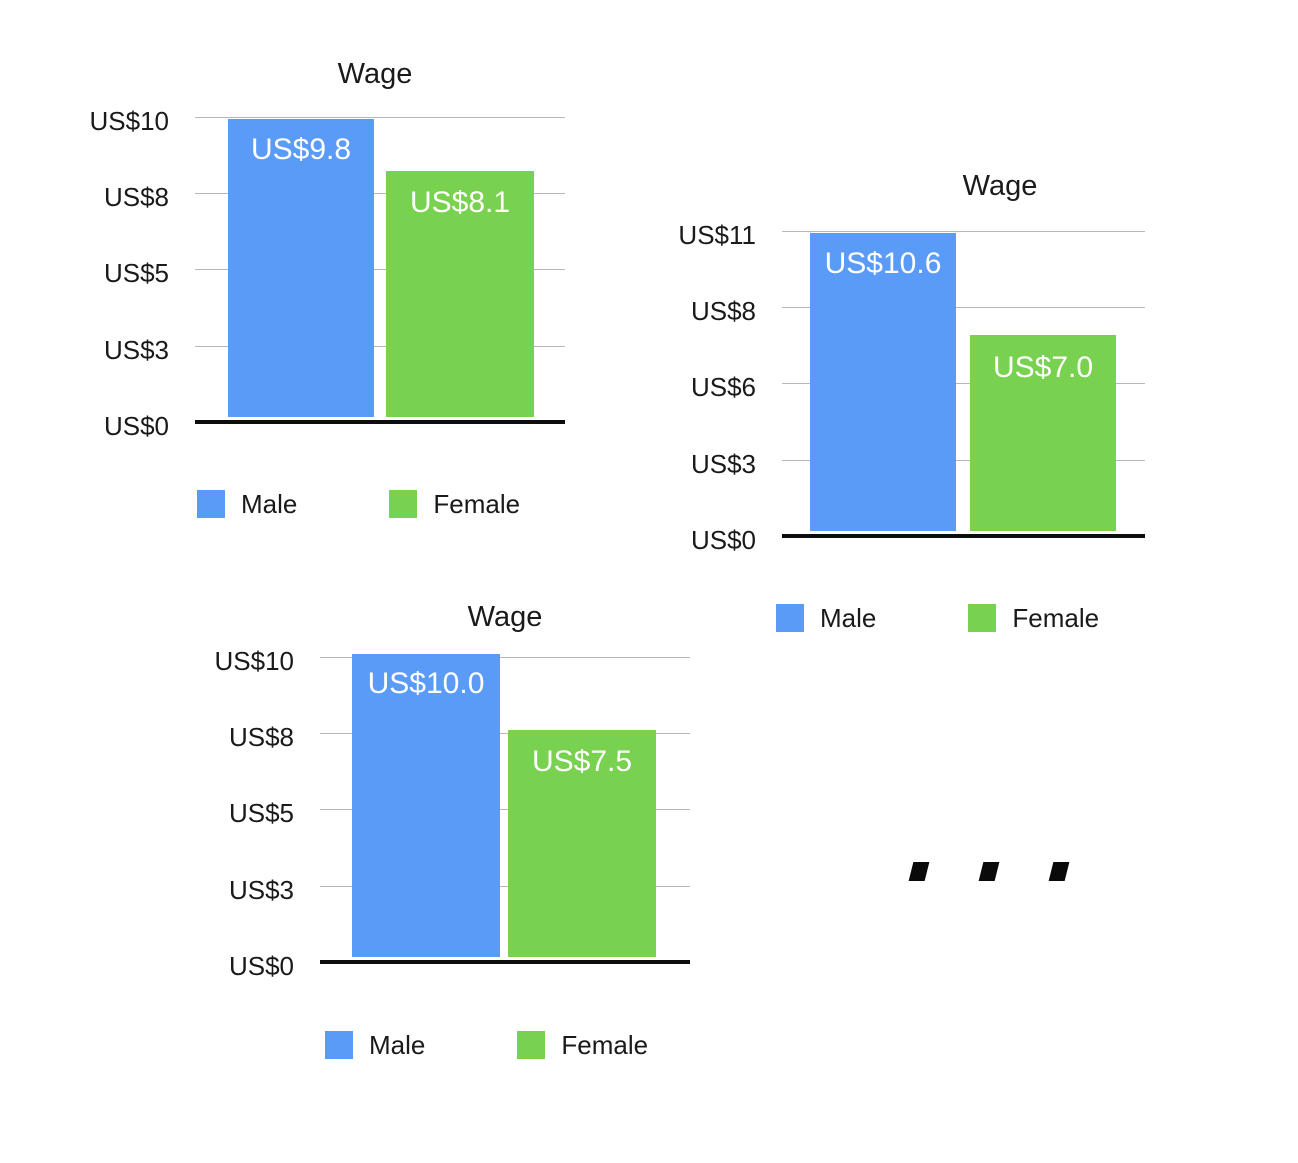 Image resolution: width=1298 pixels, height=1163 pixels. Describe the element at coordinates (301, 149) in the screenshot. I see `bar-value-label: US$9.8` at that location.